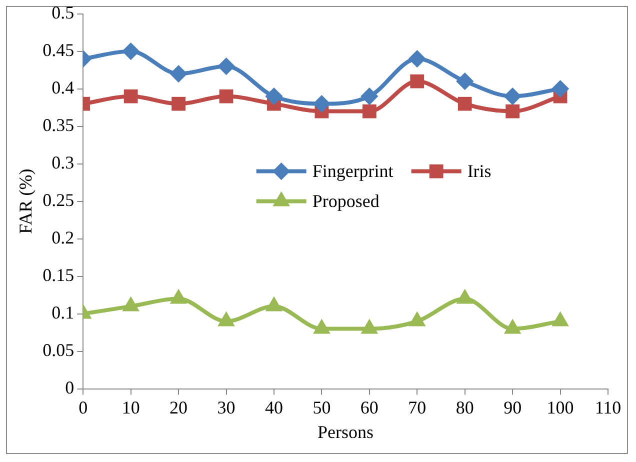 This screenshot has width=636, height=462. I want to click on y-tick-label: 0.25, so click(58, 200).